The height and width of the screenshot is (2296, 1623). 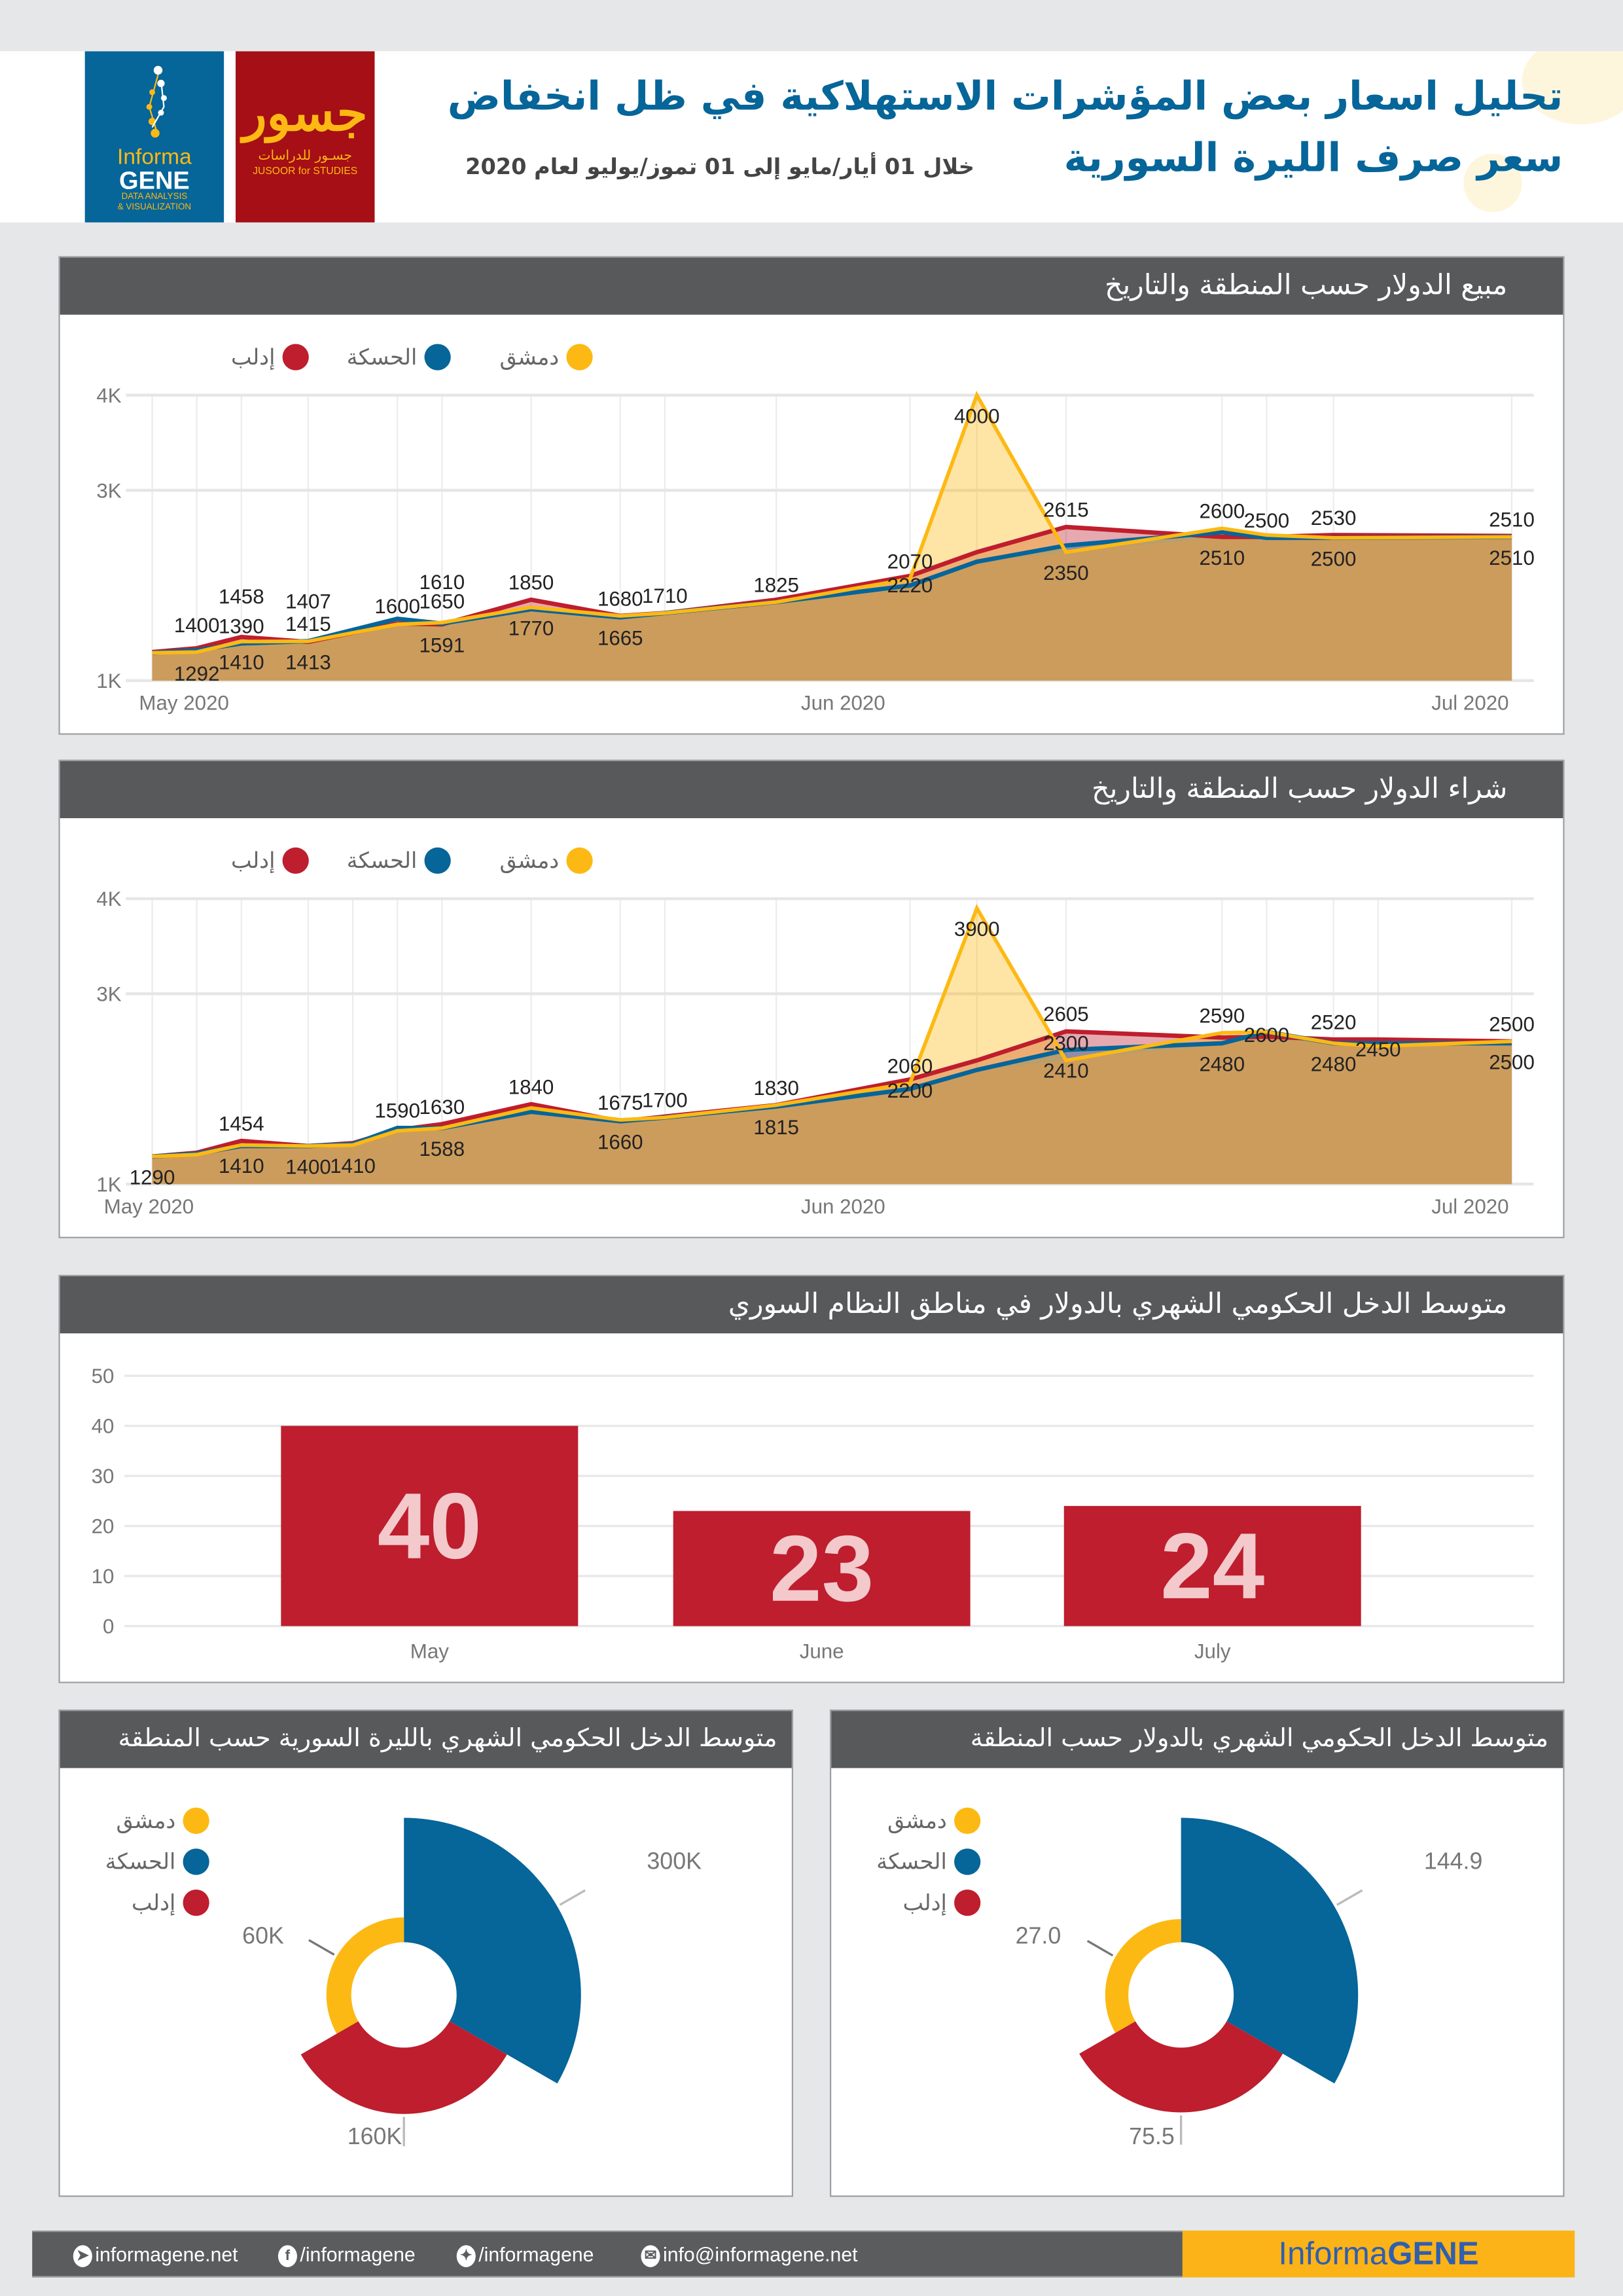 What do you see at coordinates (1066, 1014) in the screenshot?
I see `data-label: 2605` at bounding box center [1066, 1014].